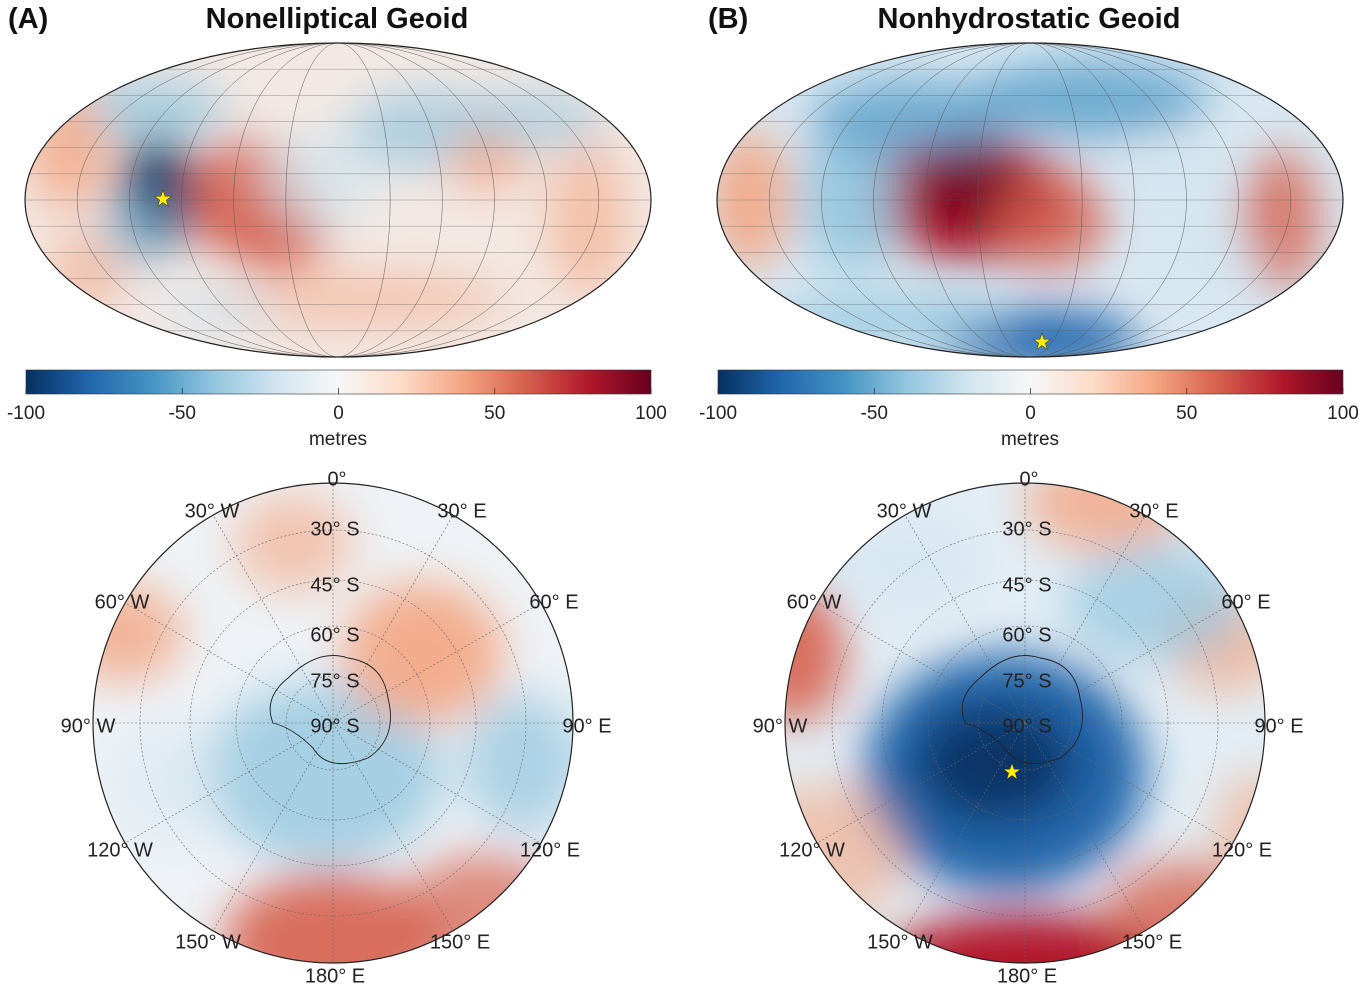 The height and width of the screenshot is (992, 1366). Describe the element at coordinates (728, 19) in the screenshot. I see `panel-b-label: (B)` at that location.